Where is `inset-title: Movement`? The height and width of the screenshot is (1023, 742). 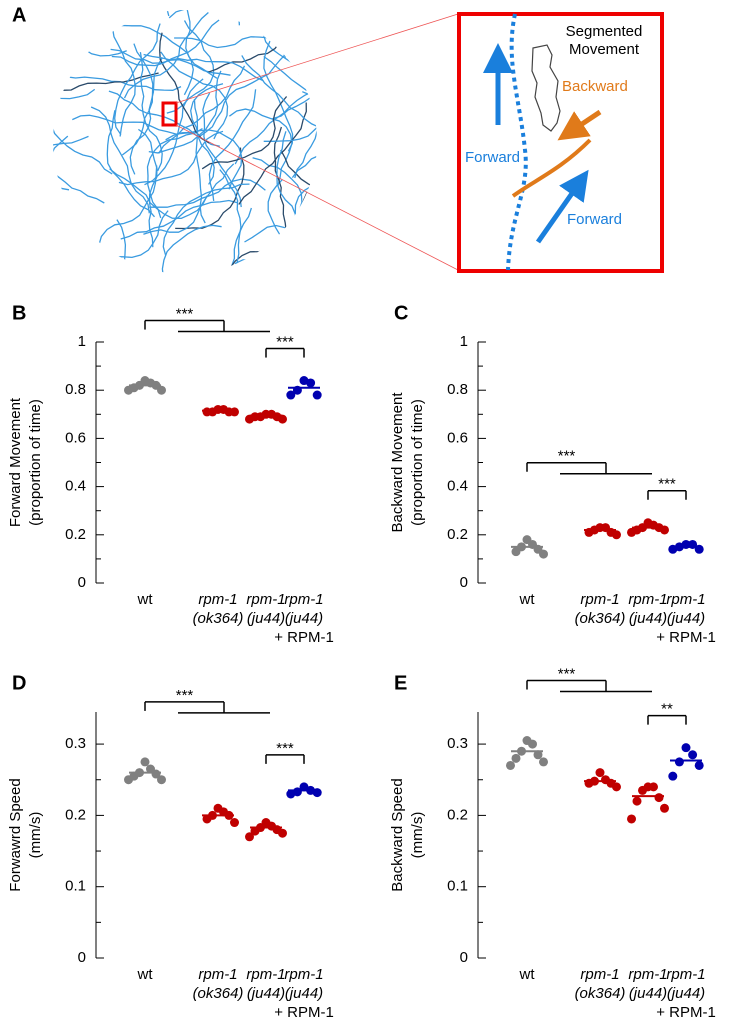 inset-title: Movement is located at coordinates (604, 49).